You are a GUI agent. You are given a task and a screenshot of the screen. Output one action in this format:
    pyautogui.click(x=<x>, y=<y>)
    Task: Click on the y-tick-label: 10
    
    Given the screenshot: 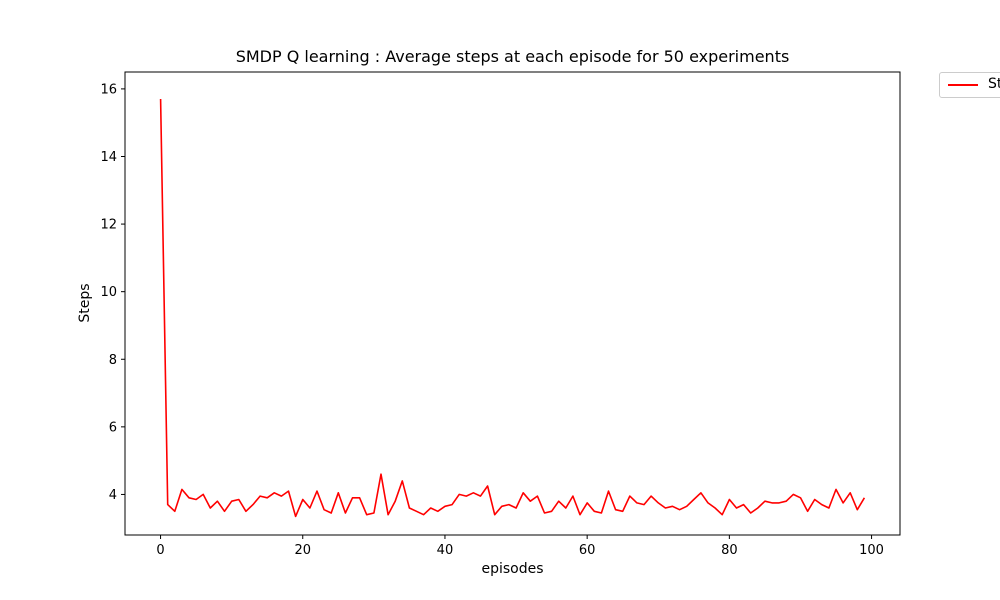 What is the action you would take?
    pyautogui.click(x=108, y=292)
    